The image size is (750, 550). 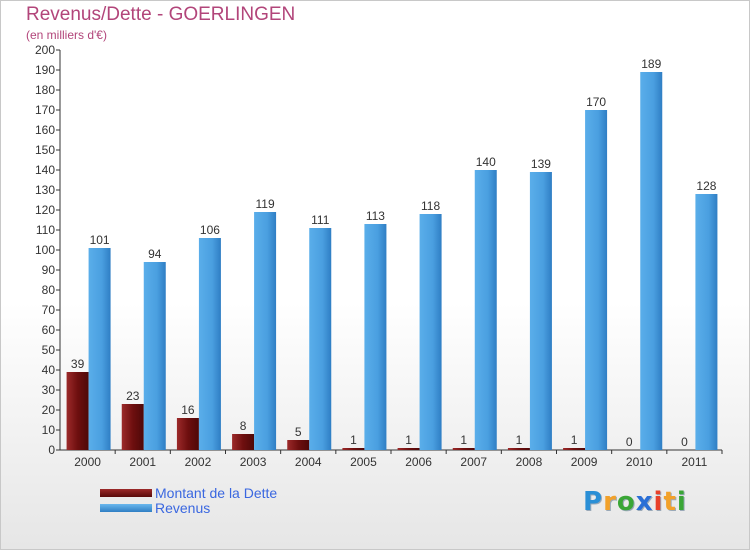 I want to click on proxiti-logo: Proxiti, so click(x=635, y=502).